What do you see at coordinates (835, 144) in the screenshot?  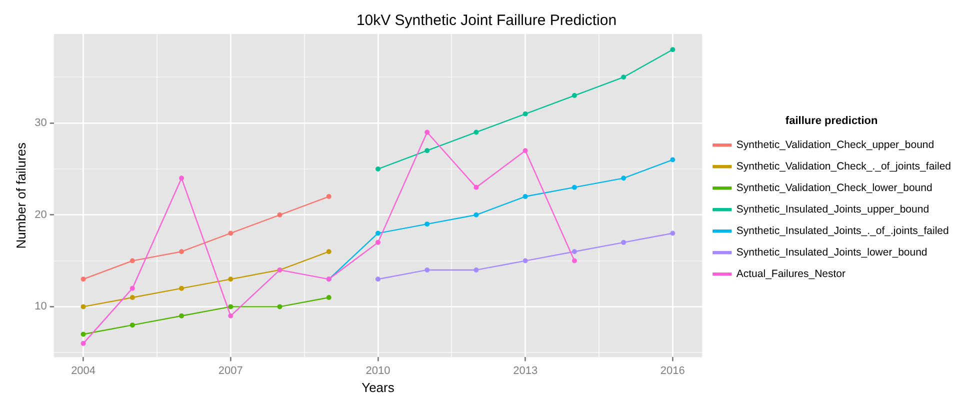 I see `legend-label: Synthetic_Validation_Check_upper_bound` at bounding box center [835, 144].